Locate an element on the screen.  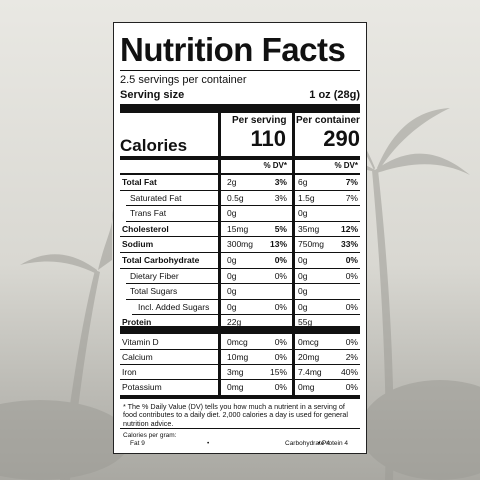
nutrient-name: Vitamin D is located at coordinates (140, 342).